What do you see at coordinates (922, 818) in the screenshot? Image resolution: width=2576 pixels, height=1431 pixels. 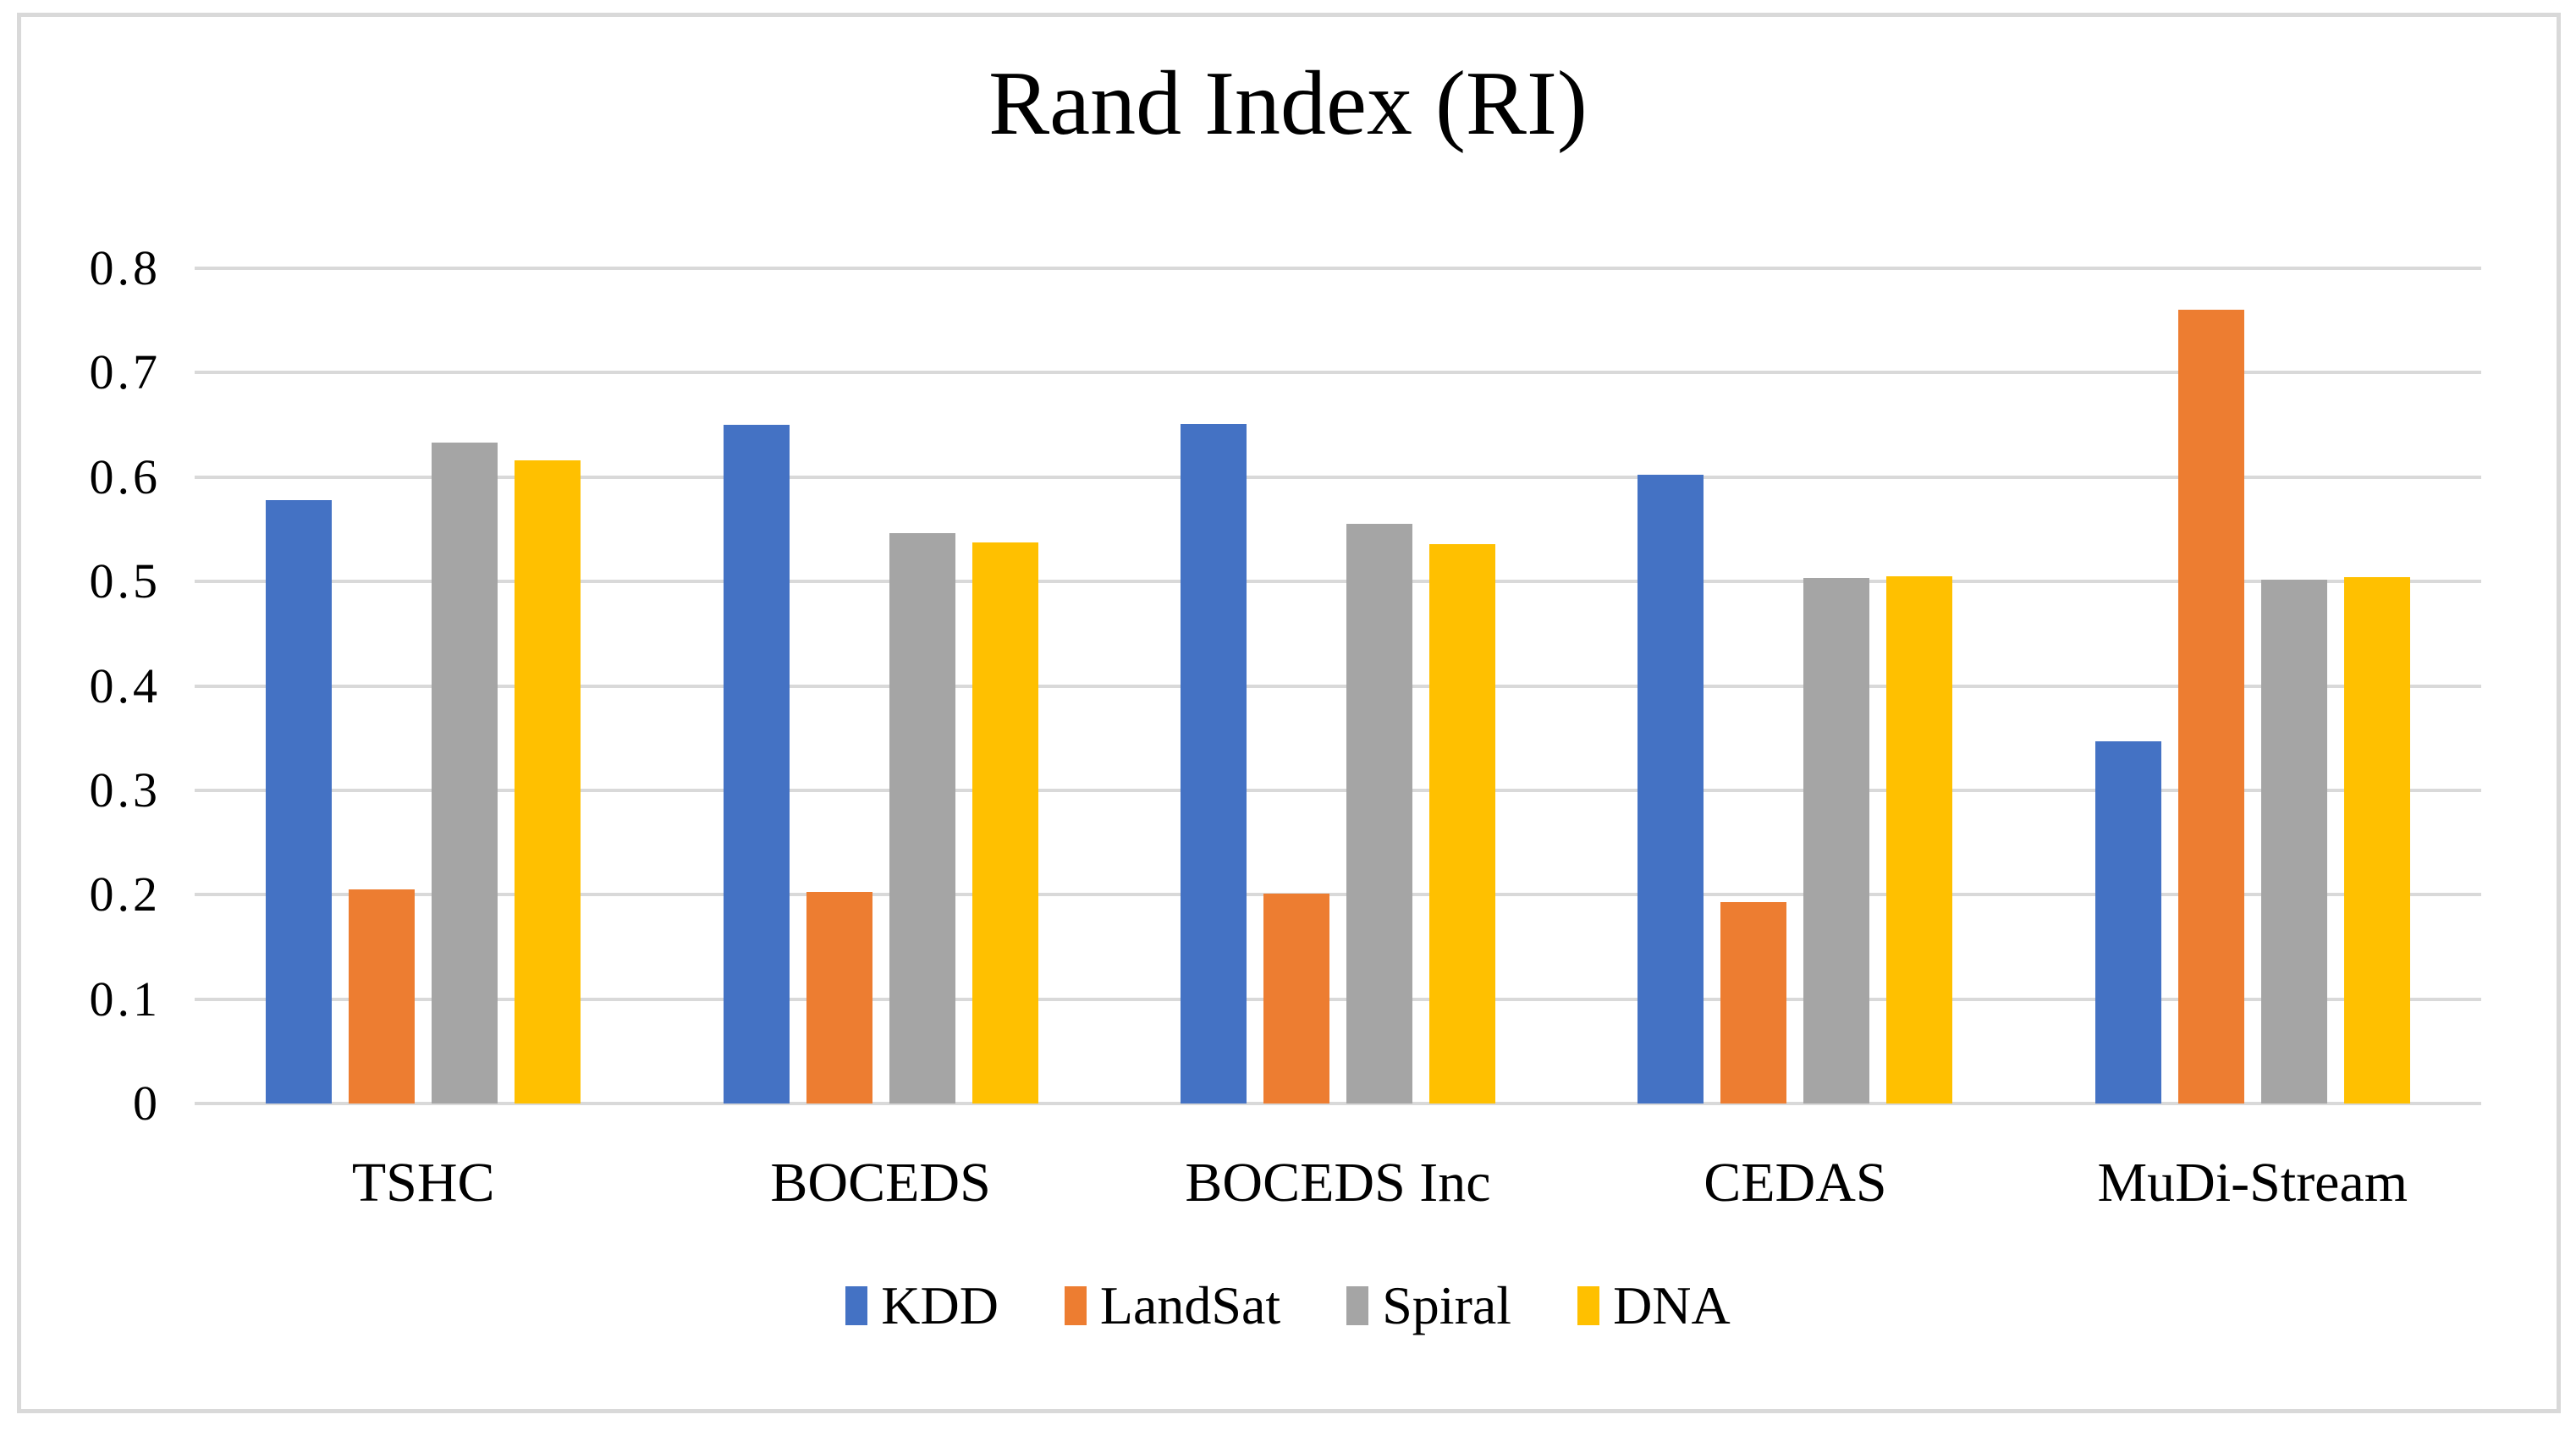 I see `bar-Spiral-BOCEDS` at bounding box center [922, 818].